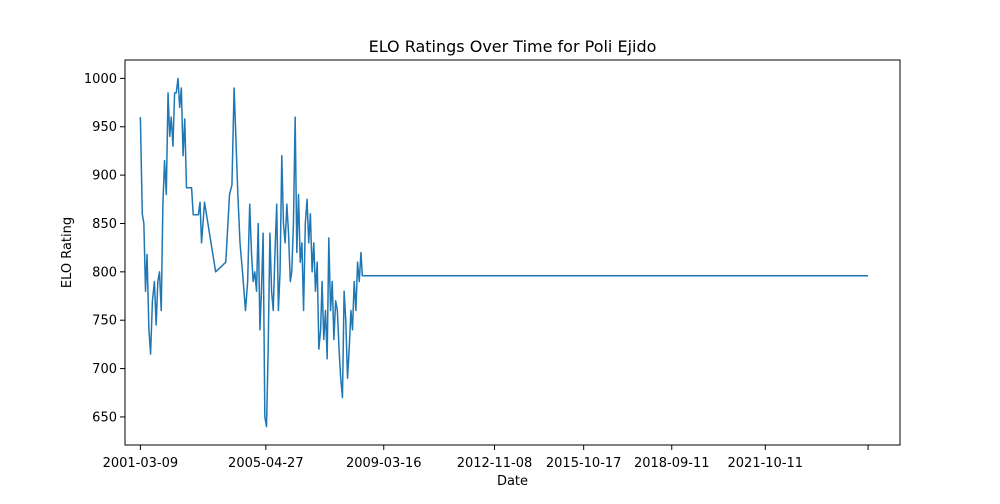 The height and width of the screenshot is (504, 1000). What do you see at coordinates (584, 463) in the screenshot?
I see `x-tick-label: 2015-10-17` at bounding box center [584, 463].